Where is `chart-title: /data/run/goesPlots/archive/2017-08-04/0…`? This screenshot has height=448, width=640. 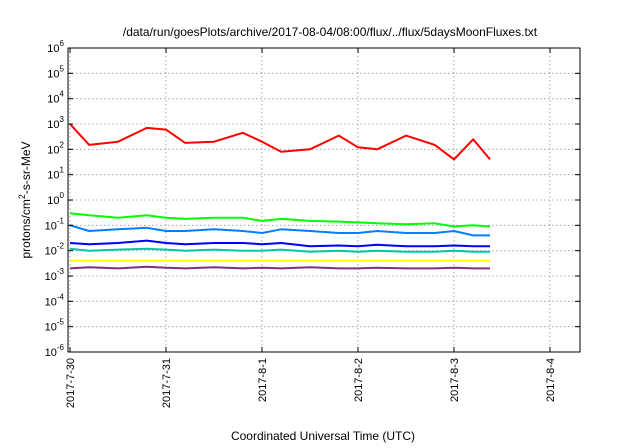 chart-title: /data/run/goesPlots/archive/2017-08-04/0… is located at coordinates (330, 32).